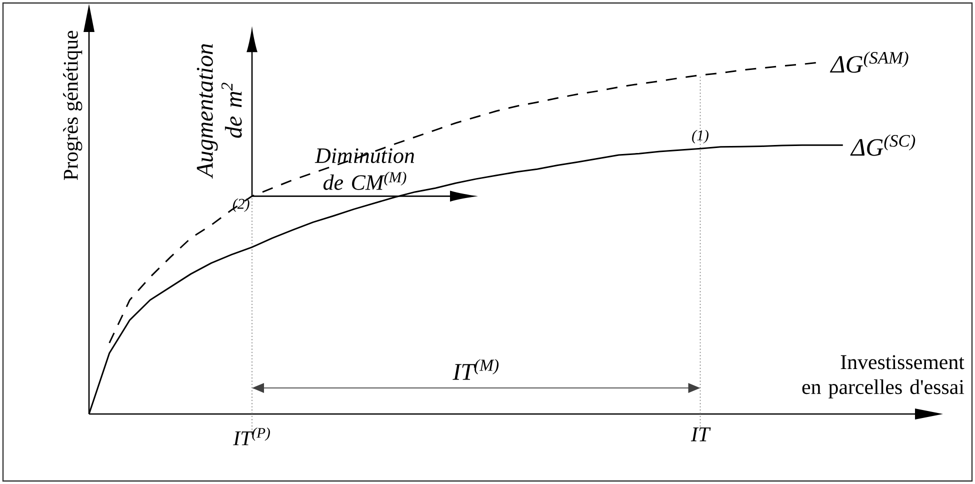 The width and height of the screenshot is (975, 484). What do you see at coordinates (883, 145) in the screenshot?
I see `series-label: ΔG$^{(SC)}$` at bounding box center [883, 145].